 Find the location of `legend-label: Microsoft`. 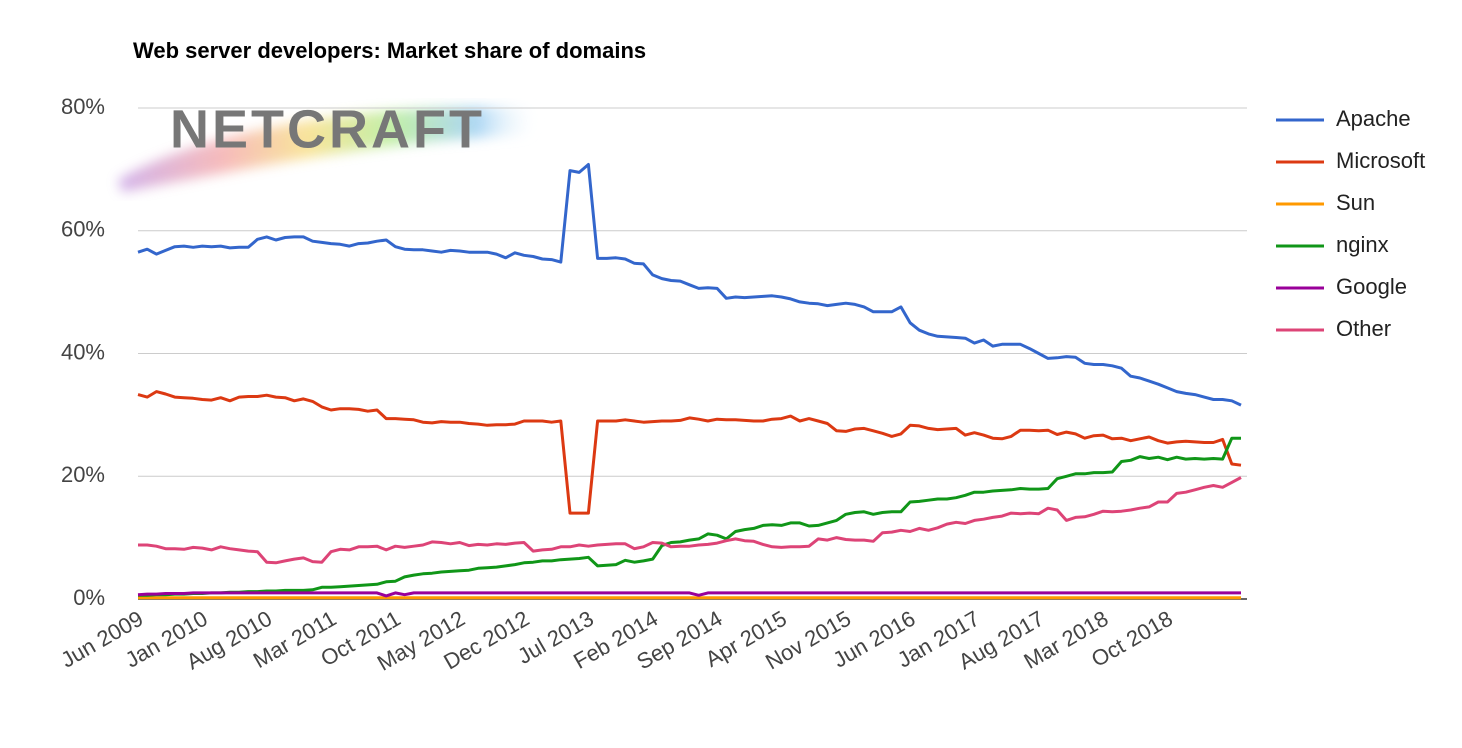

legend-label: Microsoft is located at coordinates (1380, 160).